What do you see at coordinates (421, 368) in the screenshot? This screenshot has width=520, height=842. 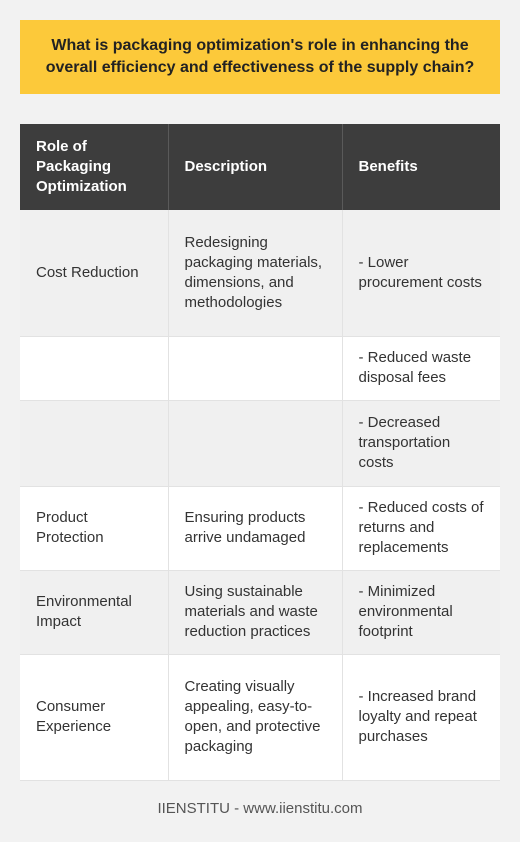 I see `cell-benefits: - Reduced waste disposal fees` at bounding box center [421, 368].